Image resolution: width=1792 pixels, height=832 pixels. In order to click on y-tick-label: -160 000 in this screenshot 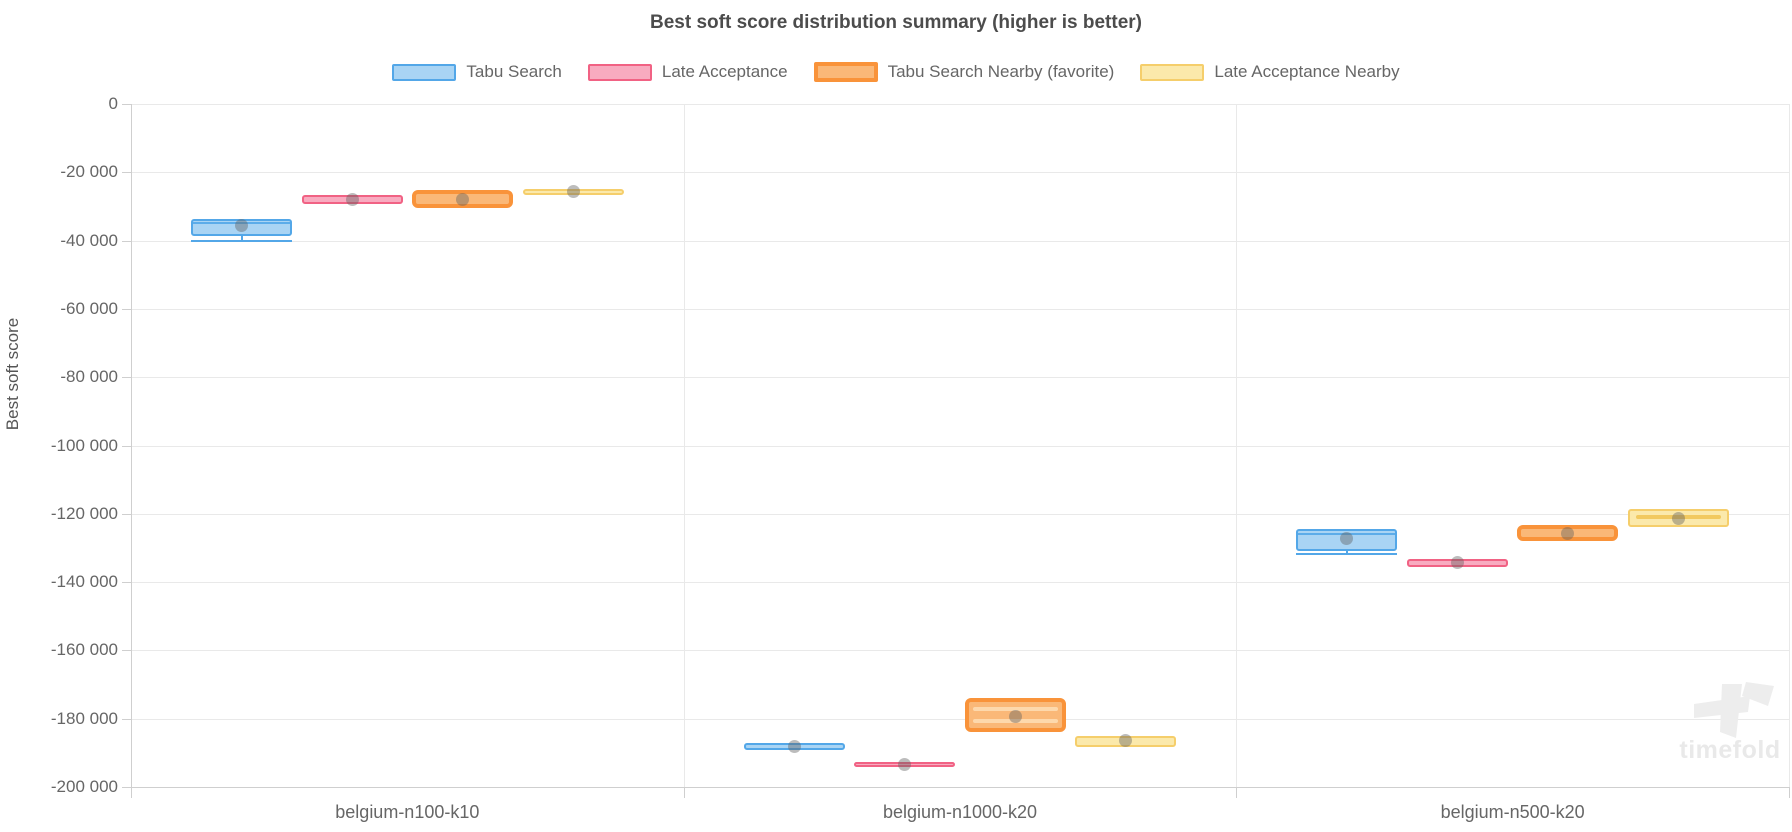, I will do `click(84, 650)`.